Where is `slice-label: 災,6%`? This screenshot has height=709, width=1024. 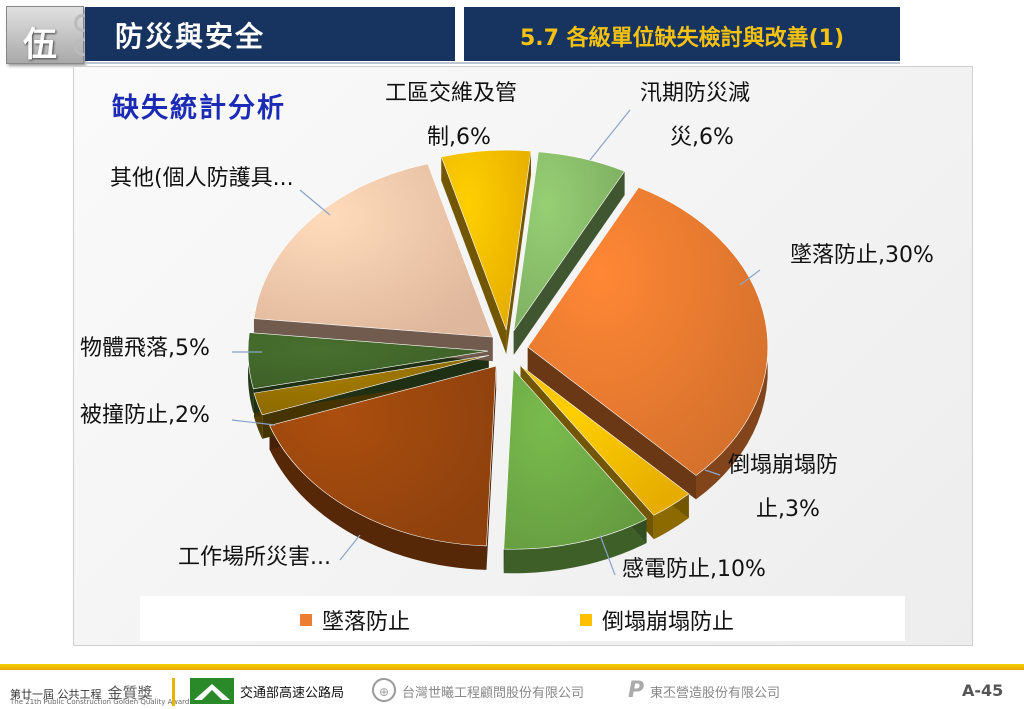 slice-label: 災,6% is located at coordinates (702, 137).